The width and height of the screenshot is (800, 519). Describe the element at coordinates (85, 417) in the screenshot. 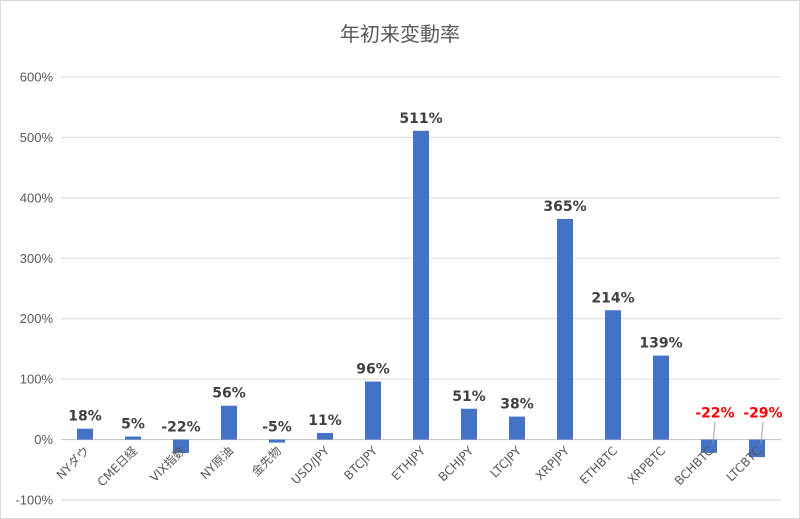

I see `data-label: 18%` at that location.